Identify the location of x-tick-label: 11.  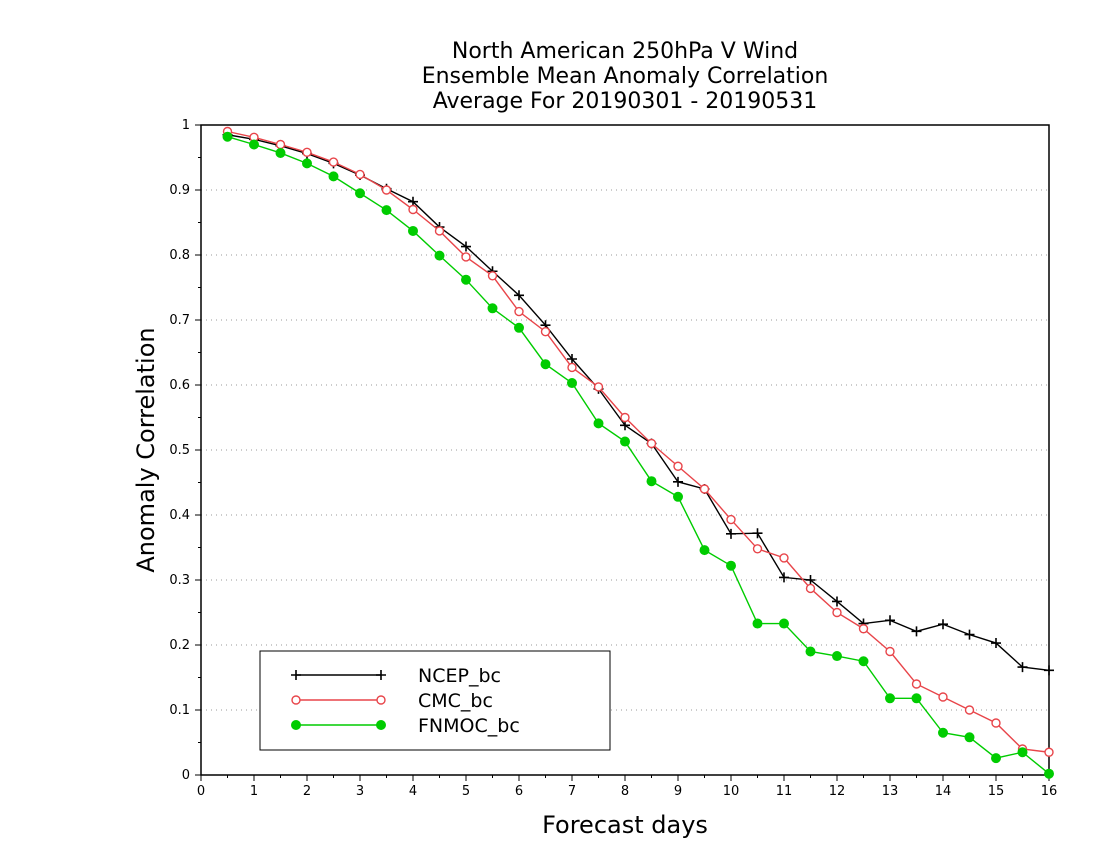
(784, 791).